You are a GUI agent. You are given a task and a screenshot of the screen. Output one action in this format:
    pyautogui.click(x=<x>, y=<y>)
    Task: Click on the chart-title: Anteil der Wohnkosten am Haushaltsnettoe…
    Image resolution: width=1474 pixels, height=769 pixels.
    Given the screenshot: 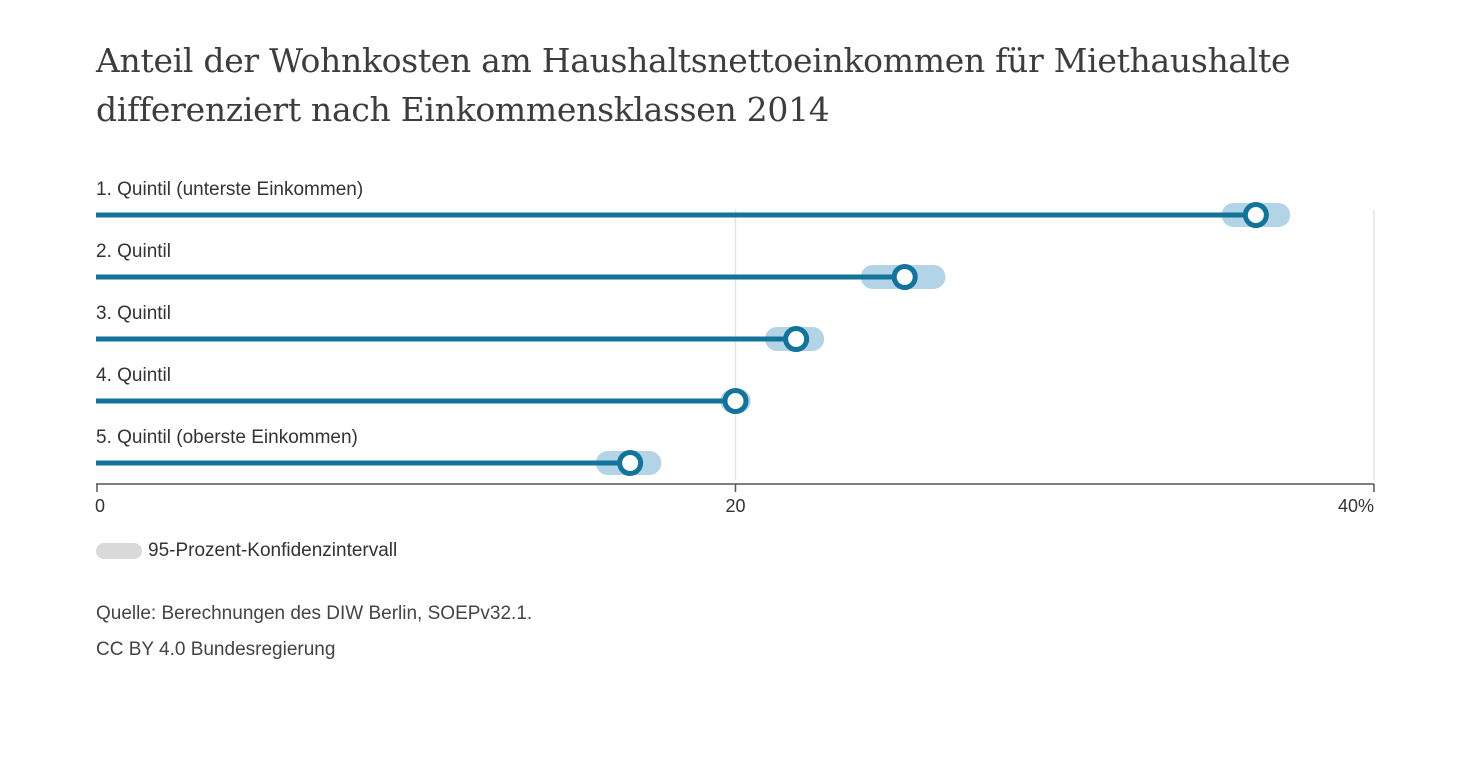 What is the action you would take?
    pyautogui.click(x=746, y=85)
    